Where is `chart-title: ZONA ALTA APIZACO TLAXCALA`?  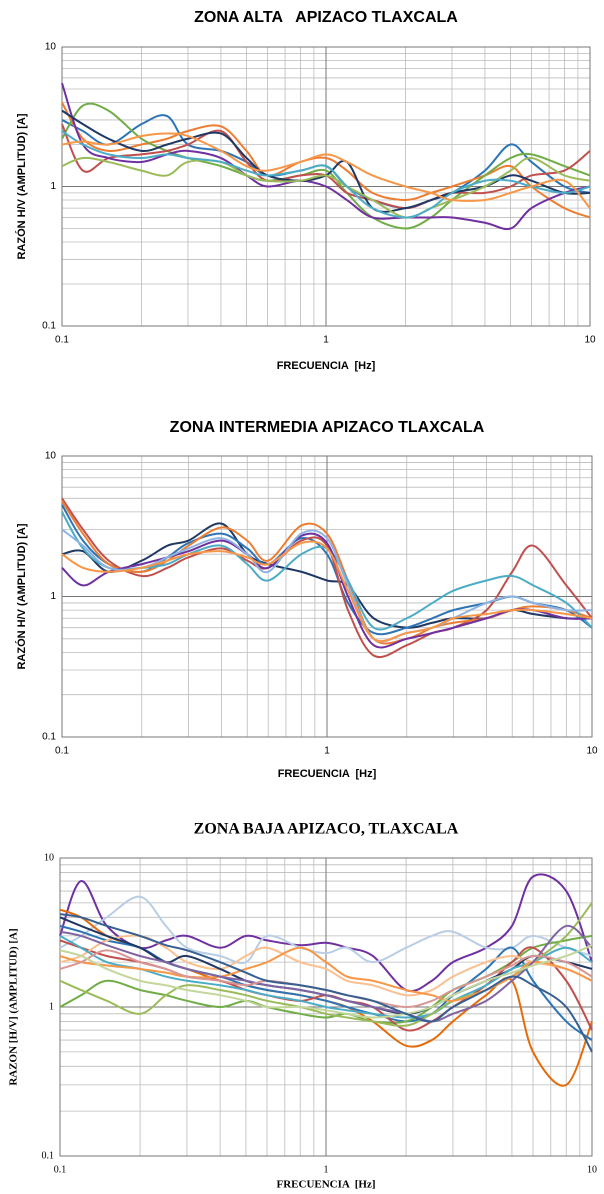
chart-title: ZONA ALTA APIZACO TLAXCALA is located at coordinates (326, 17).